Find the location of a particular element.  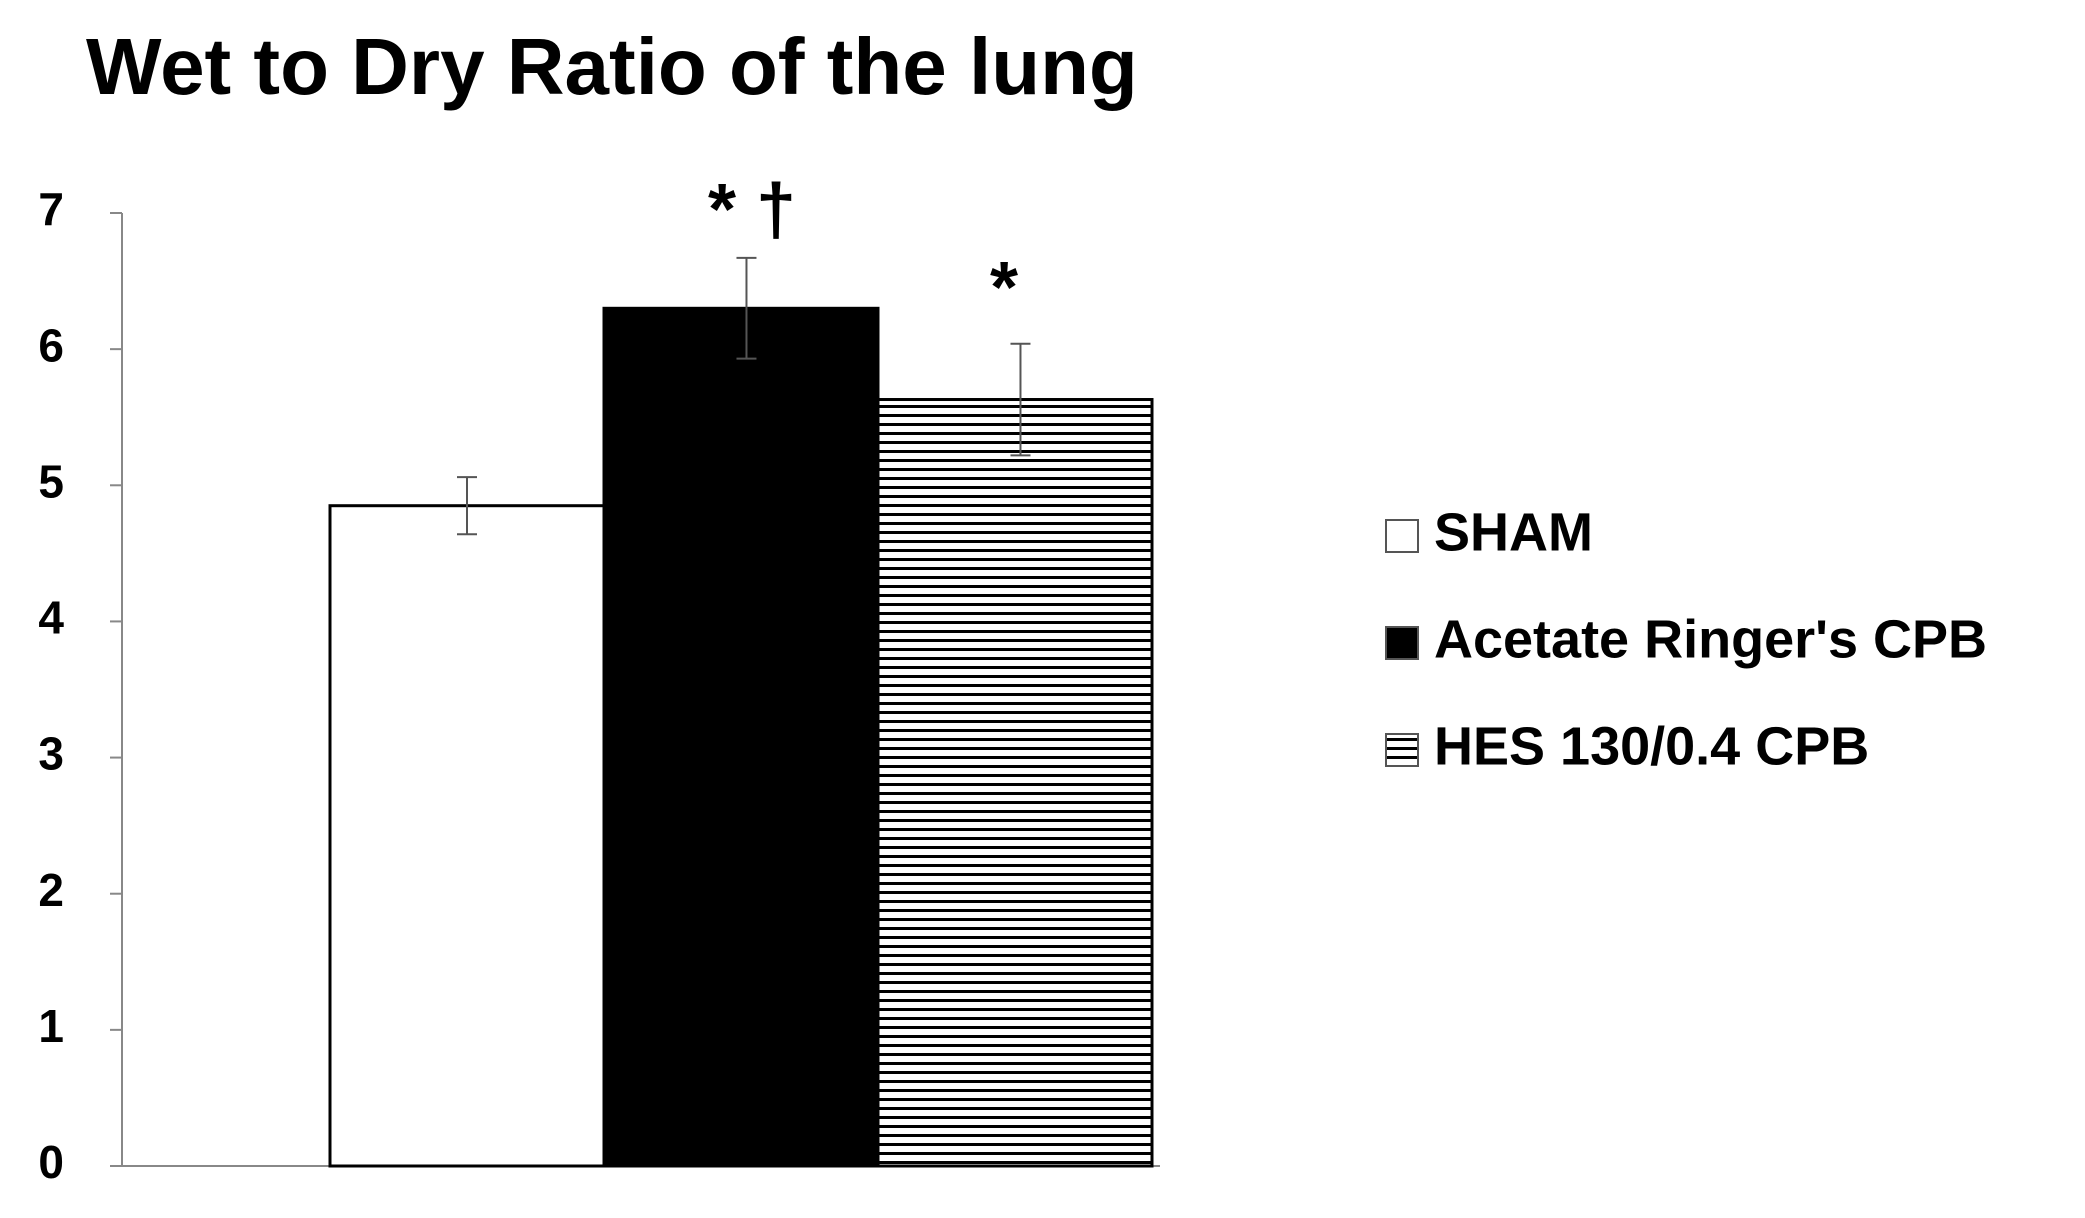

y-tick-label: 6 is located at coordinates (51, 345).